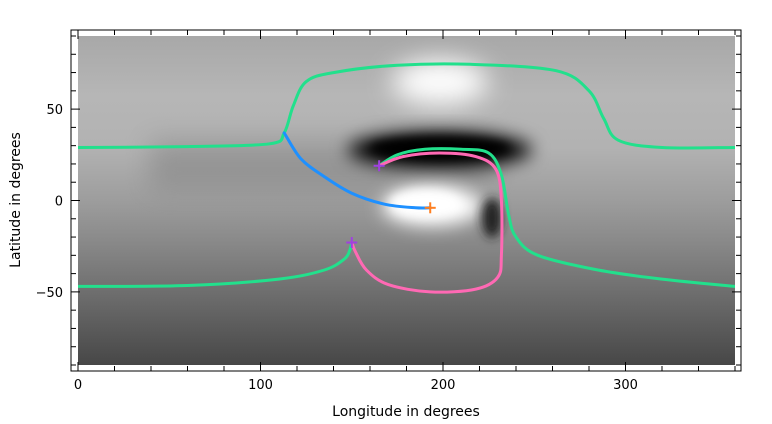 The width and height of the screenshot is (772, 424). Describe the element at coordinates (625, 385) in the screenshot. I see `x-tick-label: 300` at that location.